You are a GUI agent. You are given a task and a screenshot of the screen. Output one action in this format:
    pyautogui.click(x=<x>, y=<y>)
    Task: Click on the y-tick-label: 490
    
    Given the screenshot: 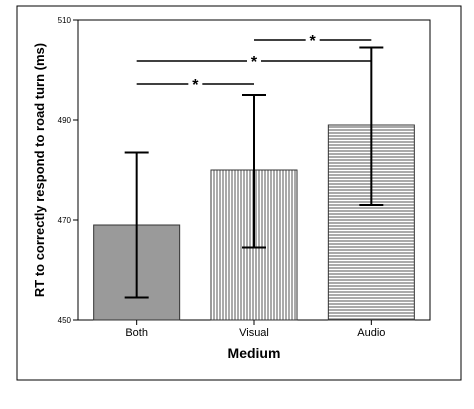 What is the action you would take?
    pyautogui.click(x=65, y=120)
    